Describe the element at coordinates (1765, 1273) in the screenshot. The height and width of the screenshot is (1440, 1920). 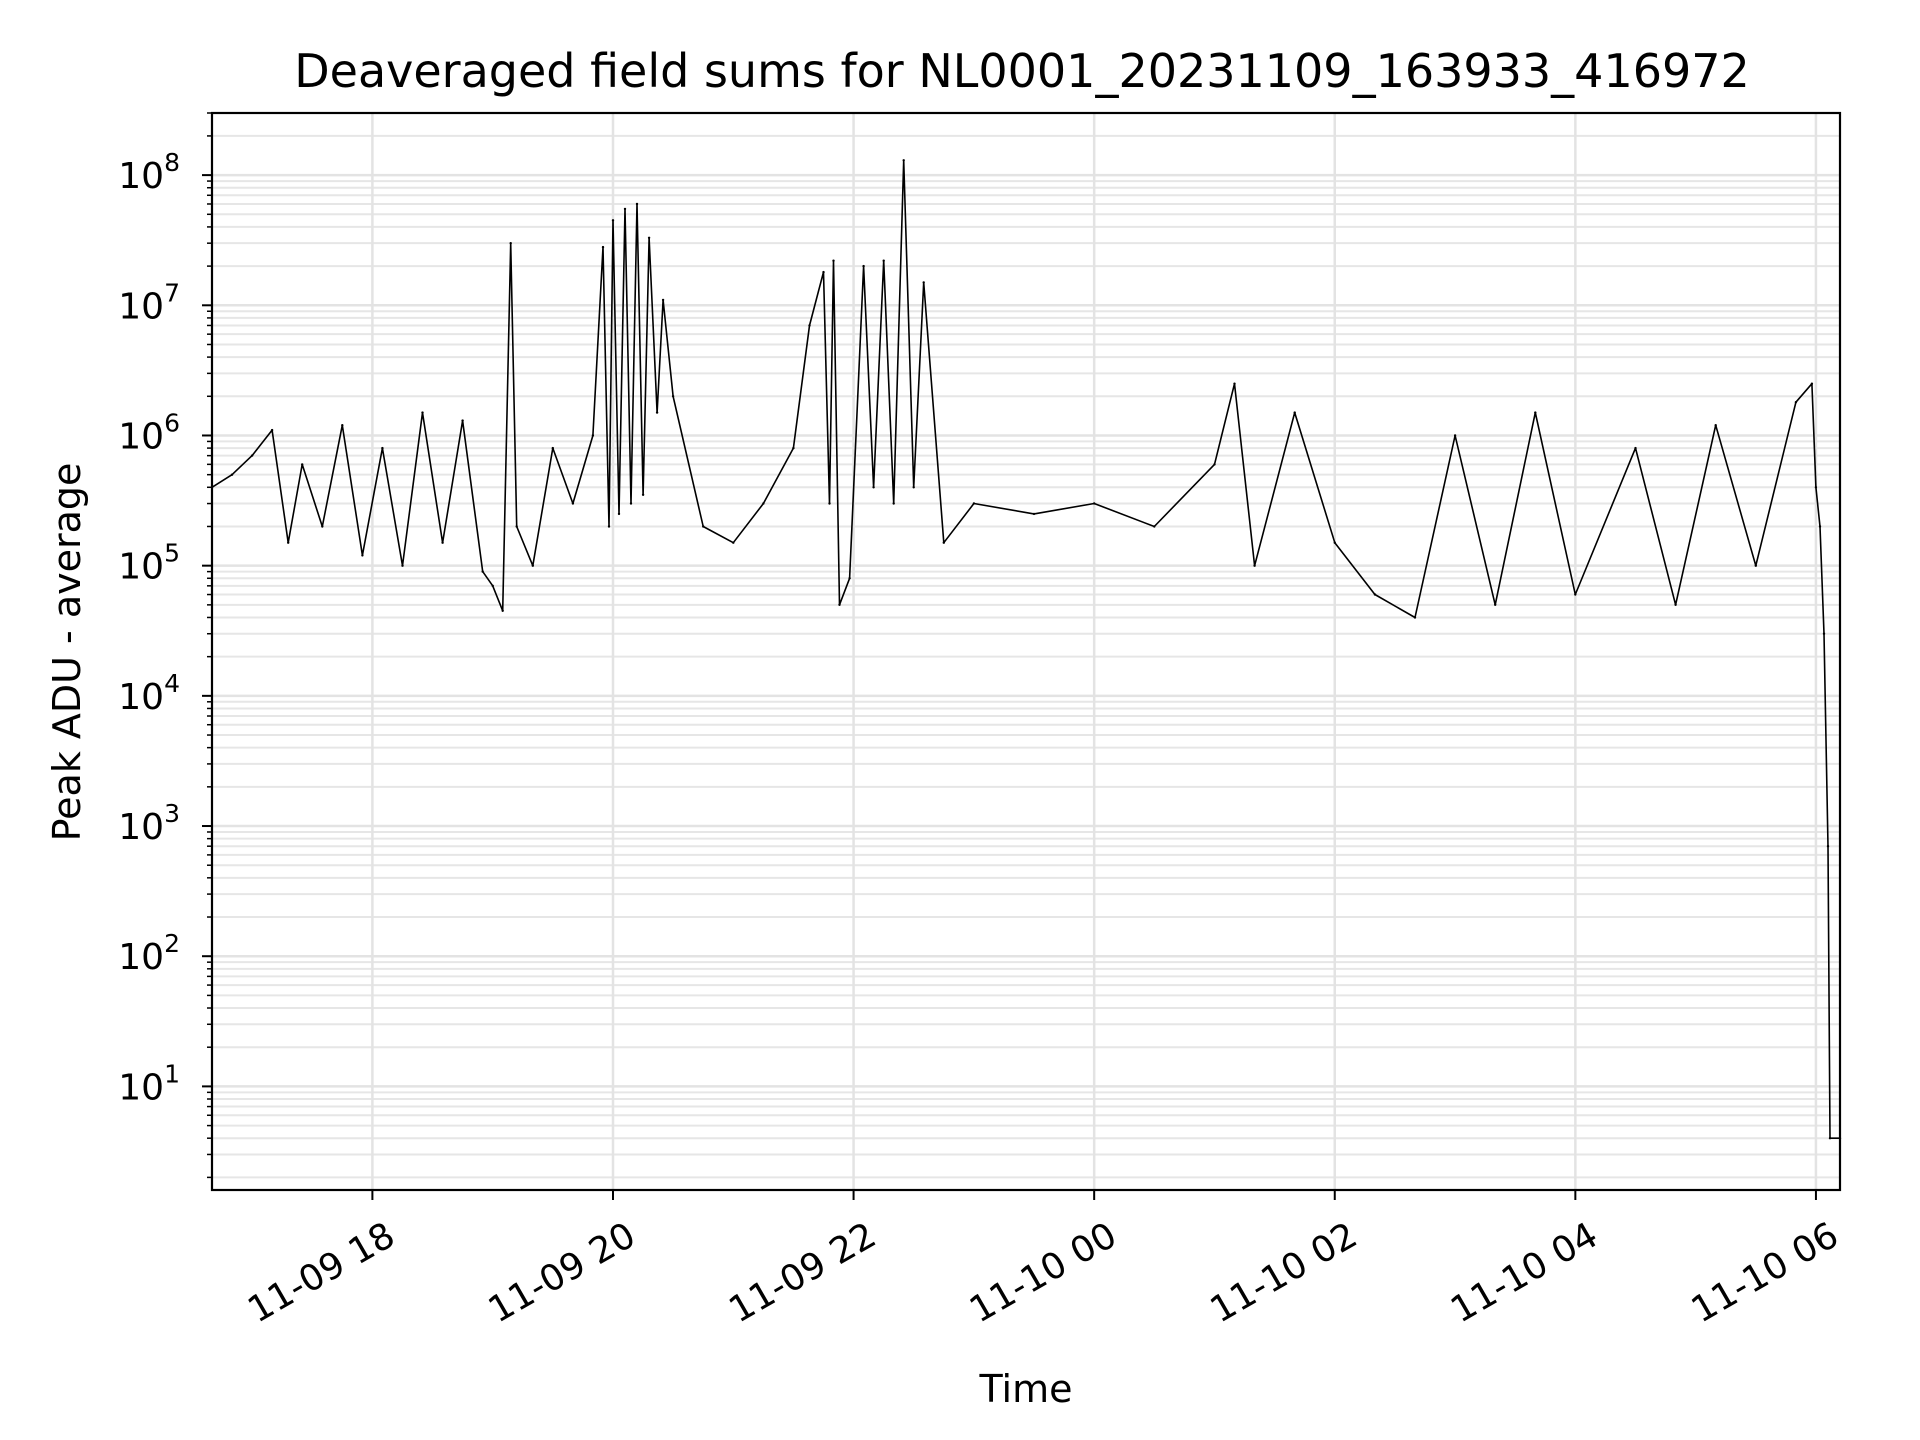
I see `x-tick-label: 11-10 06` at that location.